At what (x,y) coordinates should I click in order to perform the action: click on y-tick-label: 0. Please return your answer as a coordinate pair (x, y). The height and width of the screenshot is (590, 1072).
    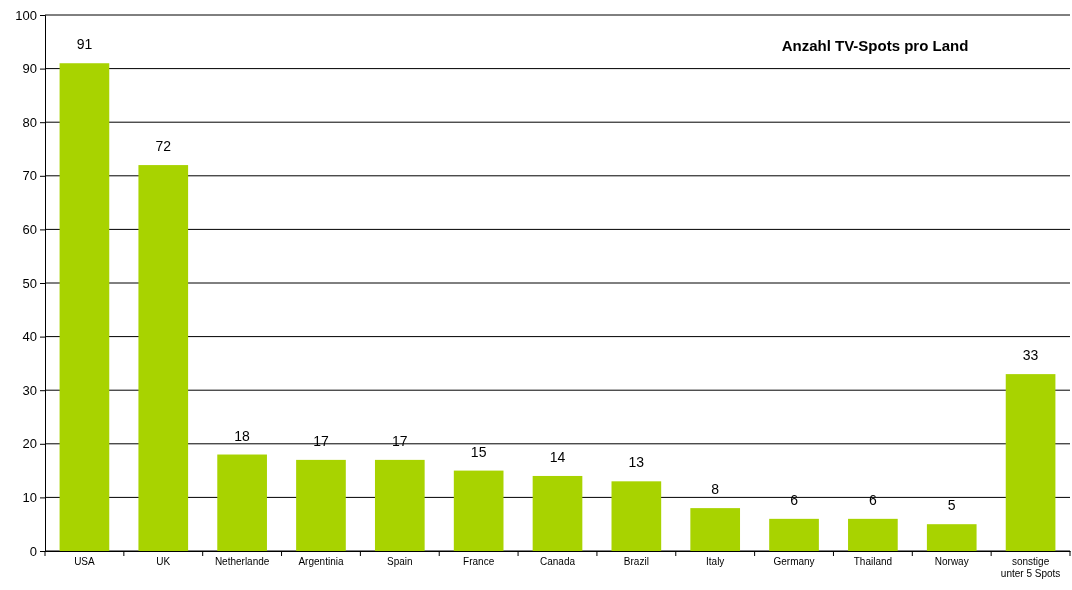
    Looking at the image, I should click on (33, 551).